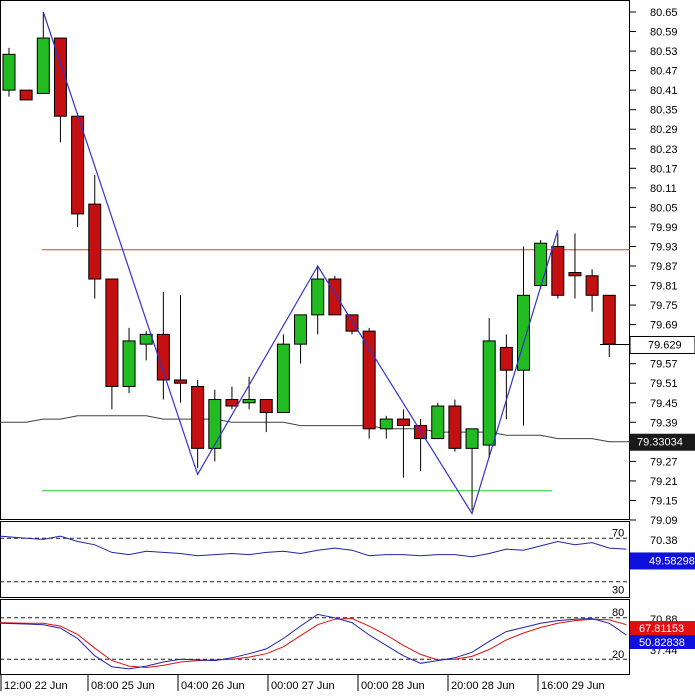  I want to click on x-tick-label: 20:00 28 Jun, so click(483, 685).